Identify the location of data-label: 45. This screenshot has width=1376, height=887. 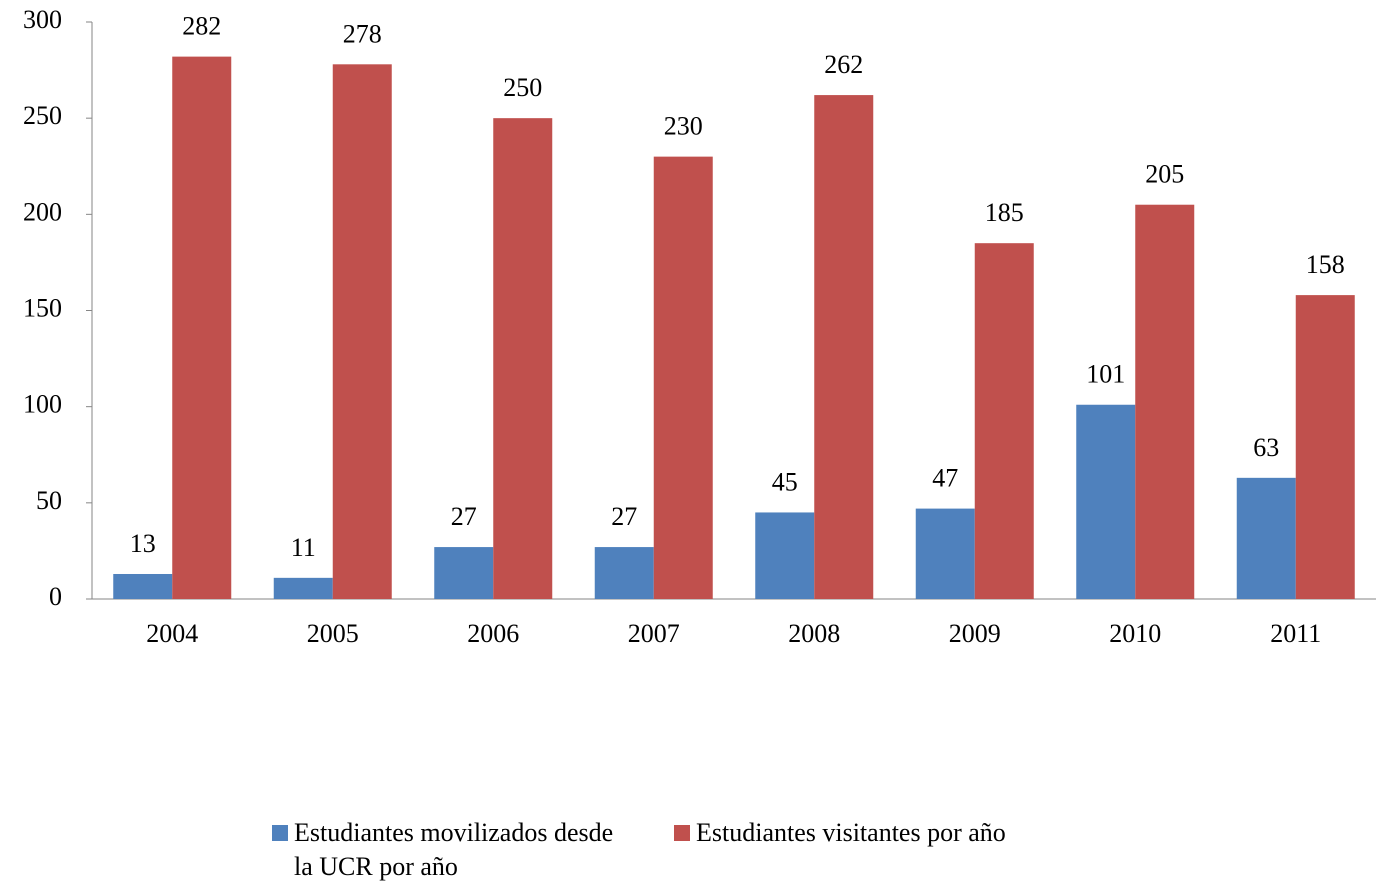
(785, 481).